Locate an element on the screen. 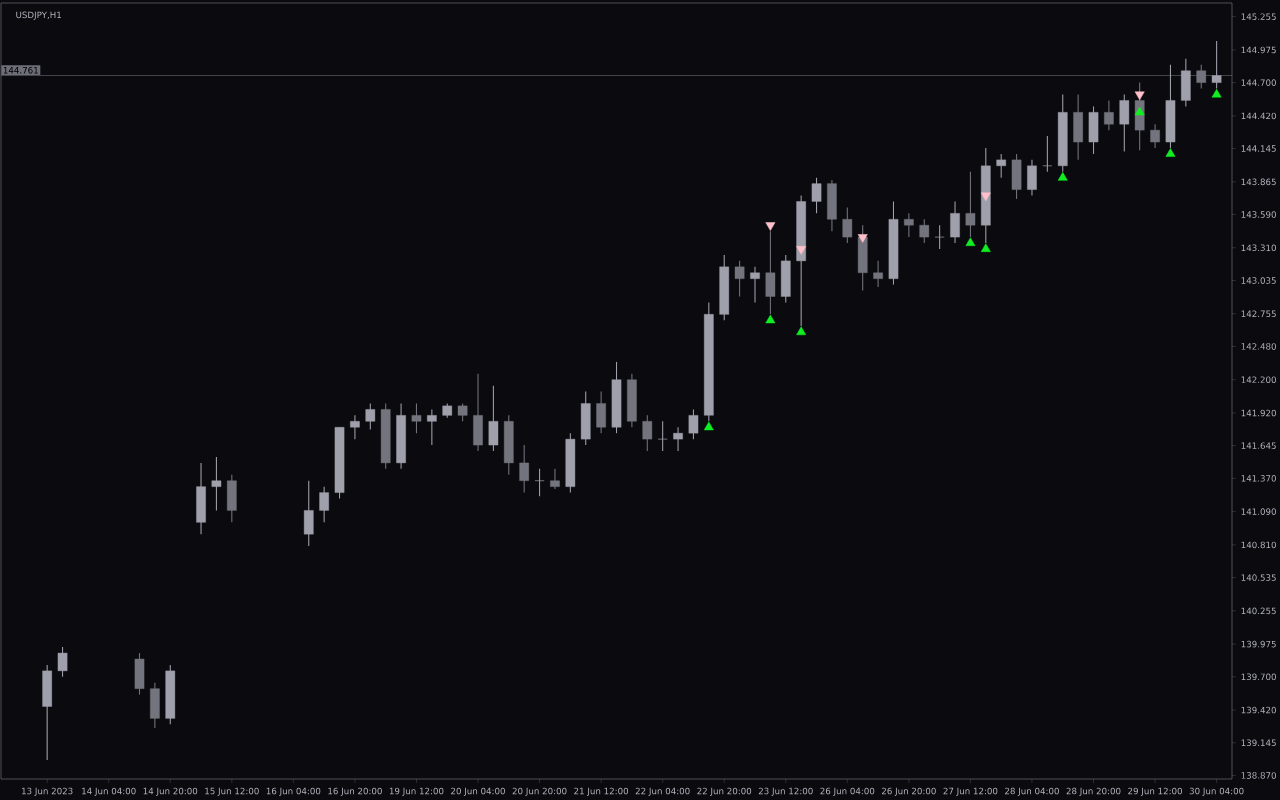 The image size is (1280, 800). x-tick-label: 14 Jun 04:00 is located at coordinates (109, 791).